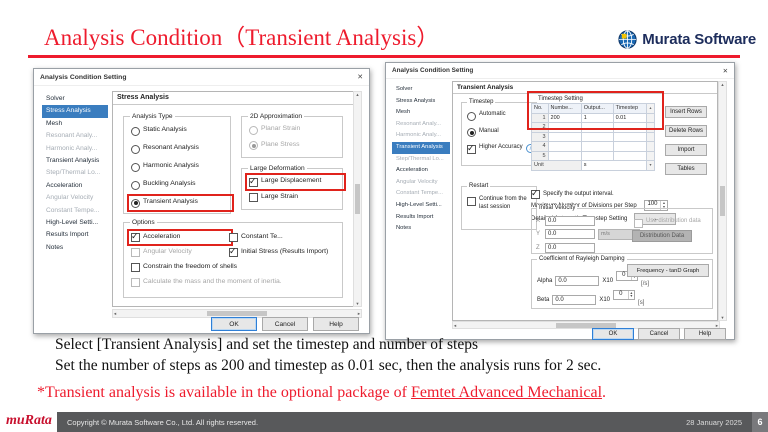 Image resolution: width=768 pixels, height=432 pixels. Describe the element at coordinates (686, 112) in the screenshot. I see `insert-rows-button: Insert Rows` at that location.